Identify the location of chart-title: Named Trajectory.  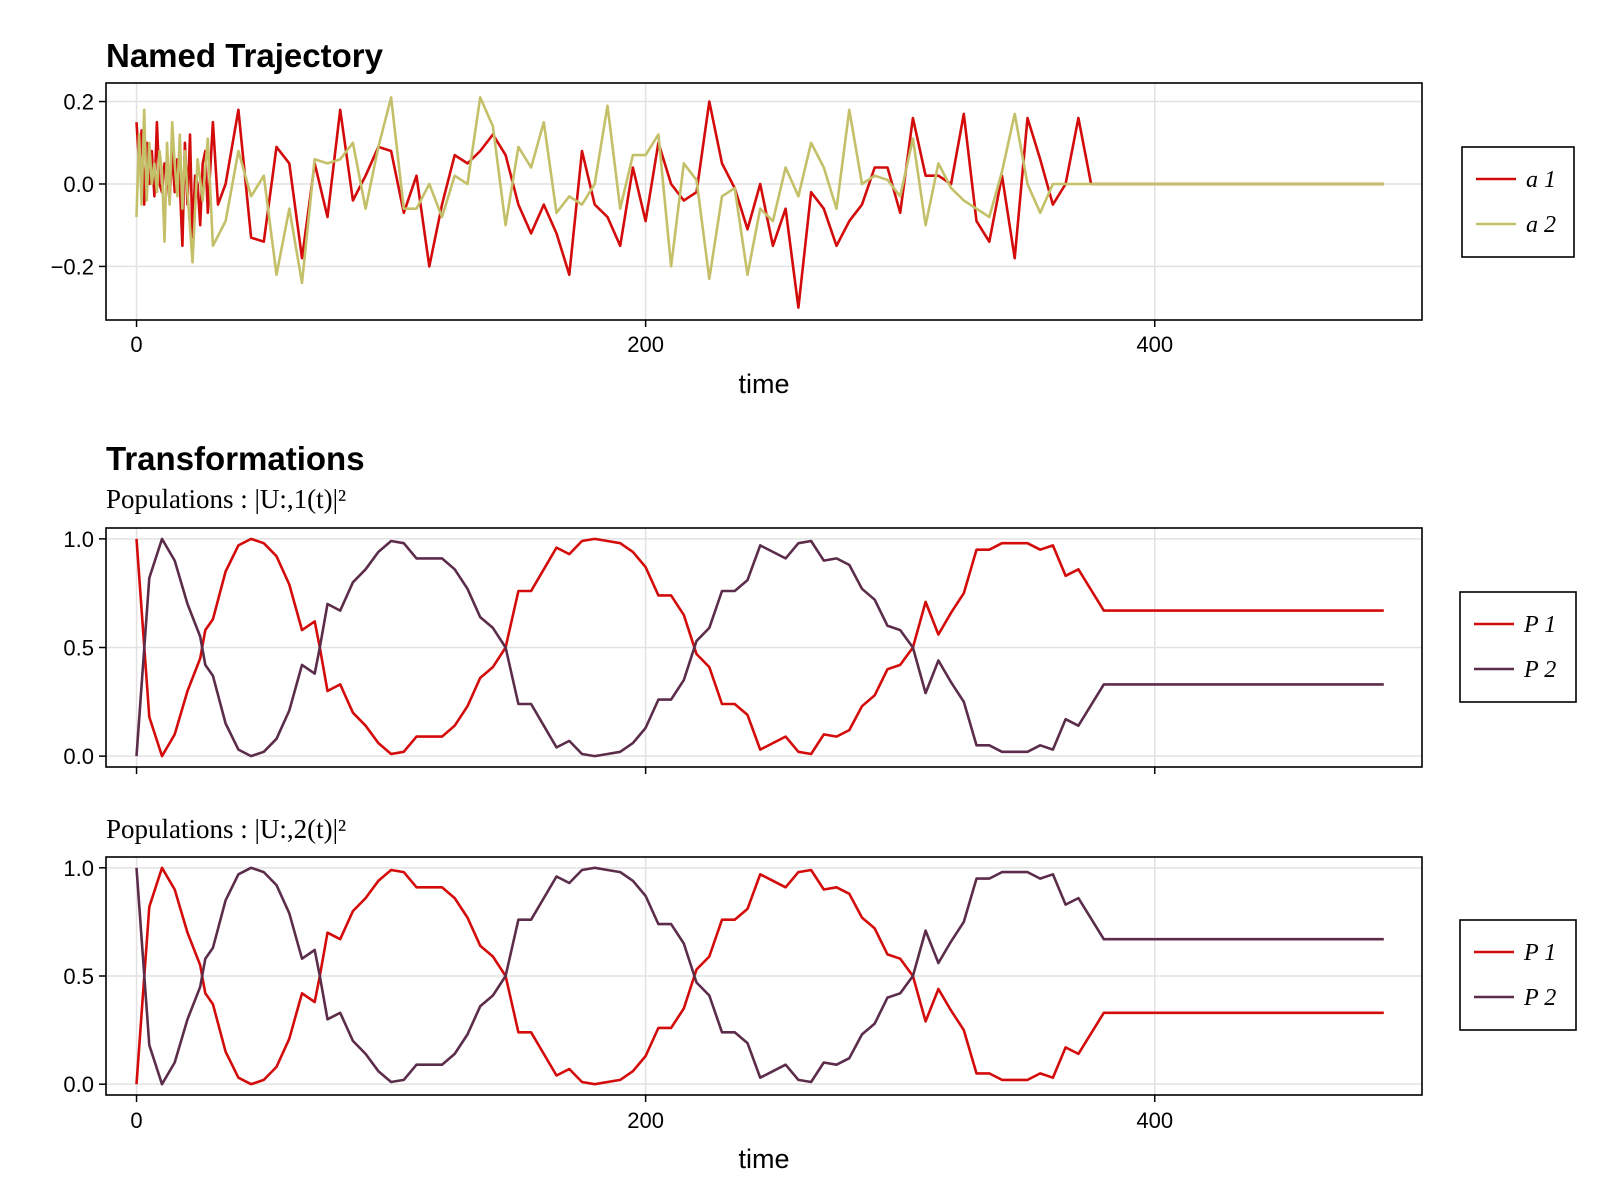
(245, 55).